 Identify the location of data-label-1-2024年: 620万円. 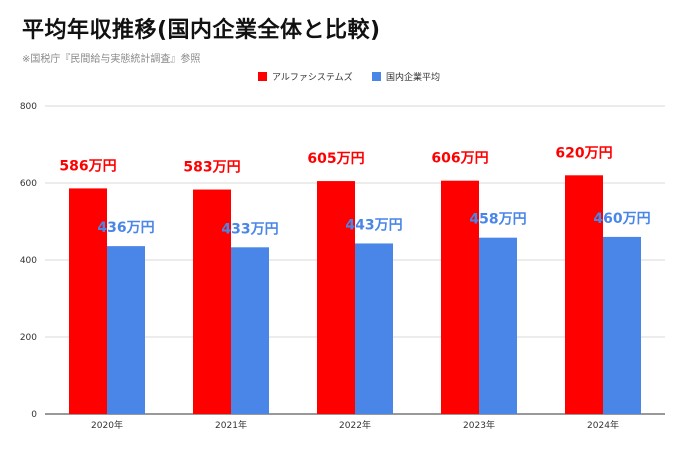
(583, 153).